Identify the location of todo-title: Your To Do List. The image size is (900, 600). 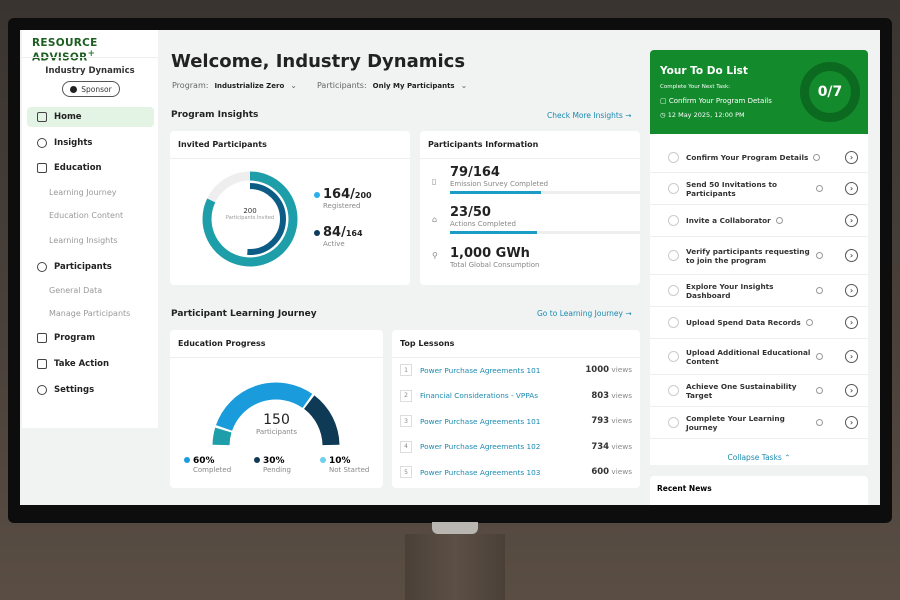
(704, 71).